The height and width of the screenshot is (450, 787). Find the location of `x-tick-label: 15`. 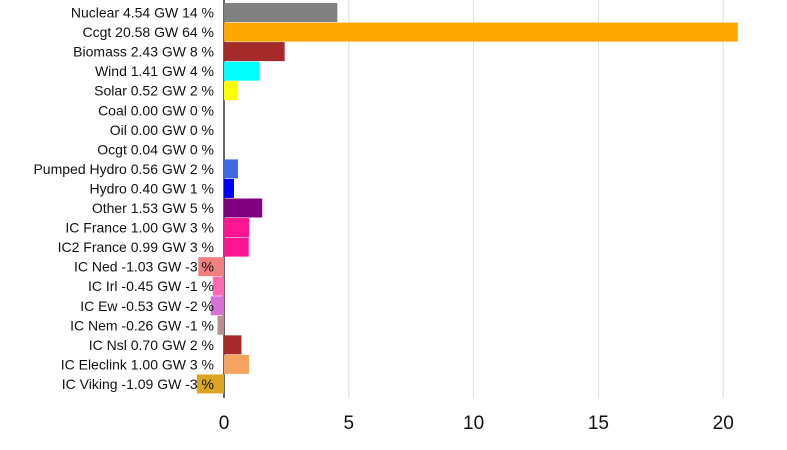

x-tick-label: 15 is located at coordinates (598, 423).